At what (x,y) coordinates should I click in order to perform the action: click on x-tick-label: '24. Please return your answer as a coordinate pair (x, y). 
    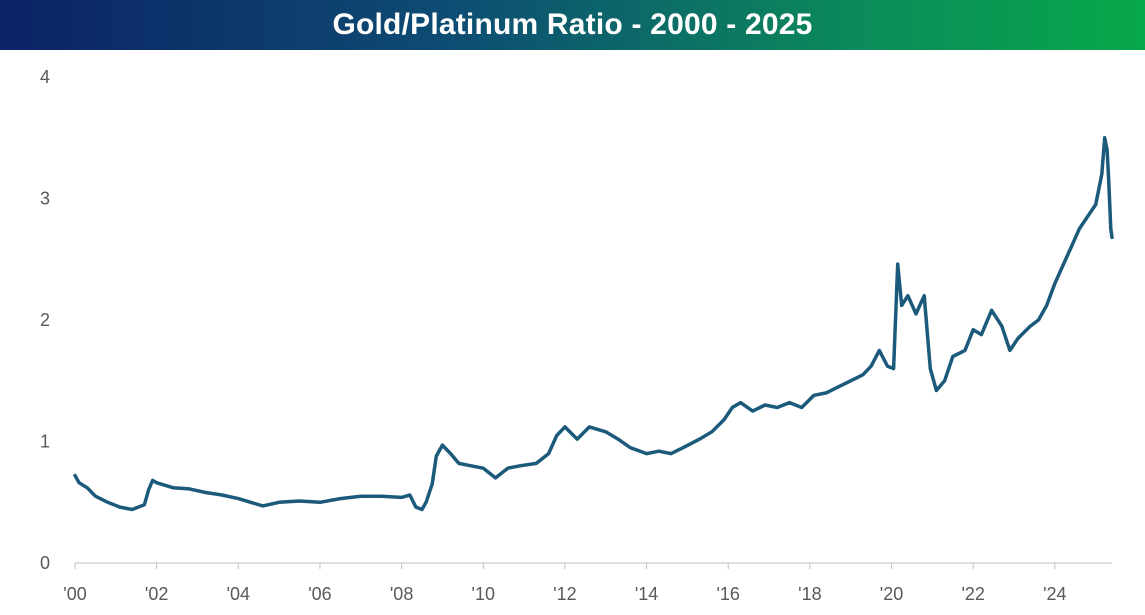
    Looking at the image, I should click on (1054, 594).